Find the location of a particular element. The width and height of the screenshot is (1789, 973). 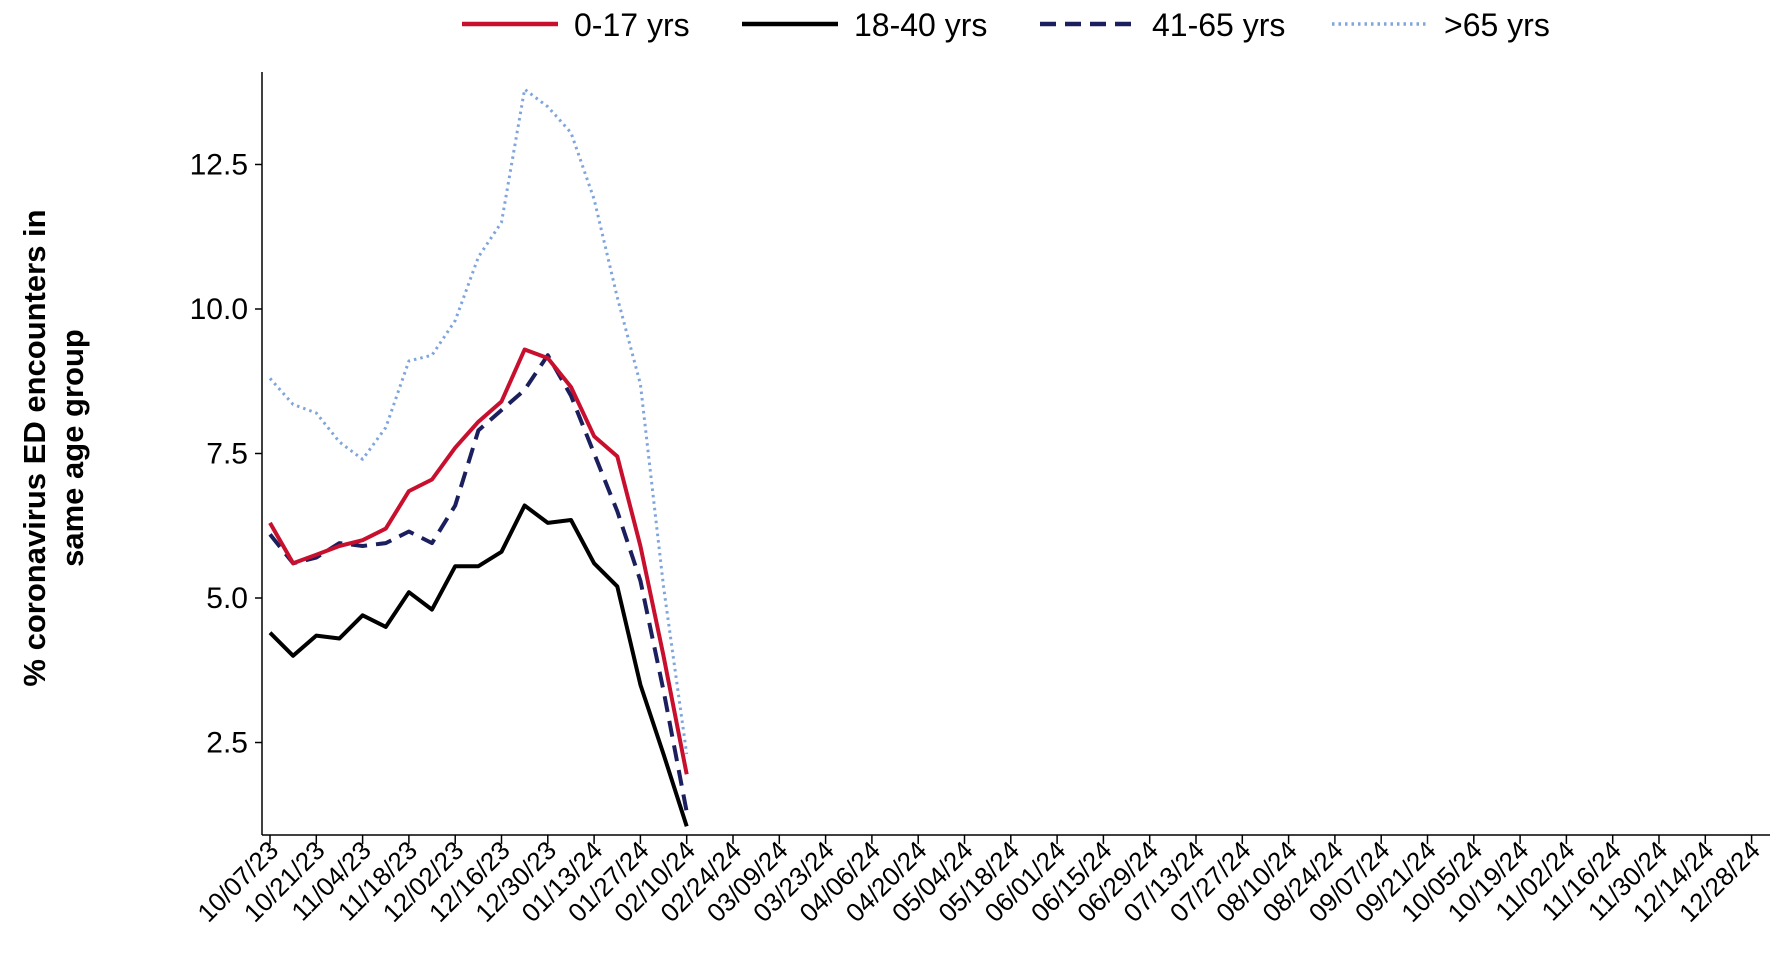

y-ticks: 2.5 5.0 7.5 10.0 12.5 is located at coordinates (226, 454).